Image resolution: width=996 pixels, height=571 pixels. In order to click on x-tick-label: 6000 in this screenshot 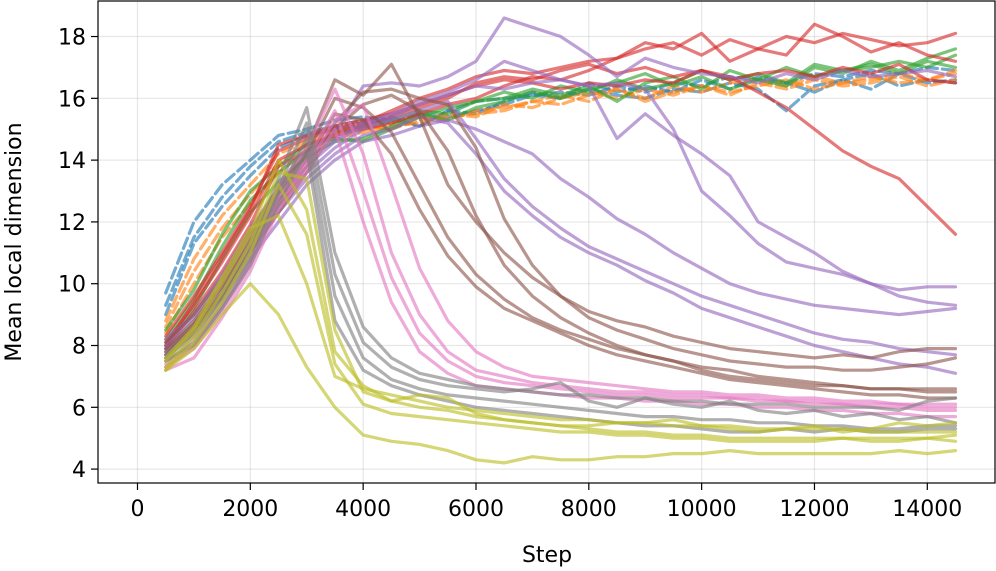, I will do `click(476, 509)`.